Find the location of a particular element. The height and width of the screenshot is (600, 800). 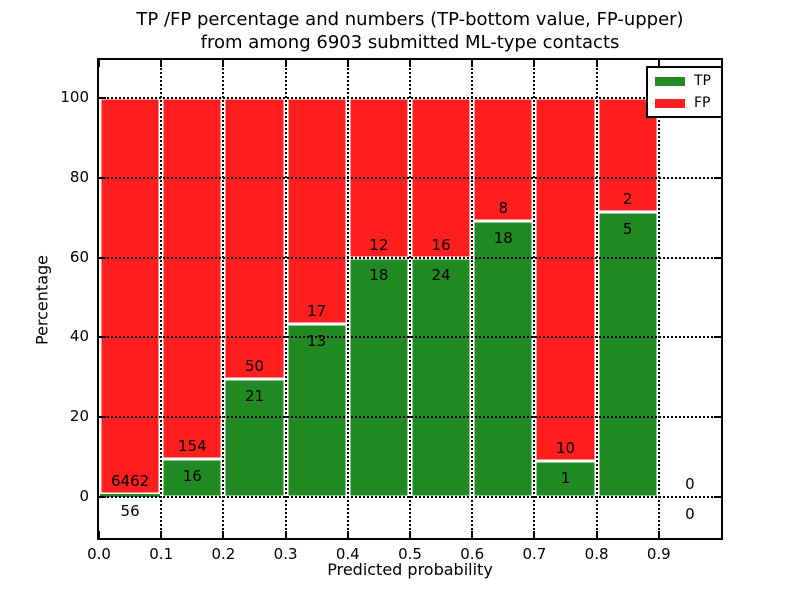

x-tick-label: 0.2 is located at coordinates (223, 554).